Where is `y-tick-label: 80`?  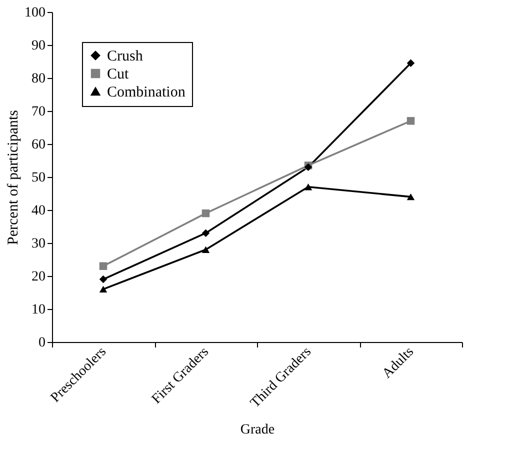 y-tick-label: 80 is located at coordinates (39, 79).